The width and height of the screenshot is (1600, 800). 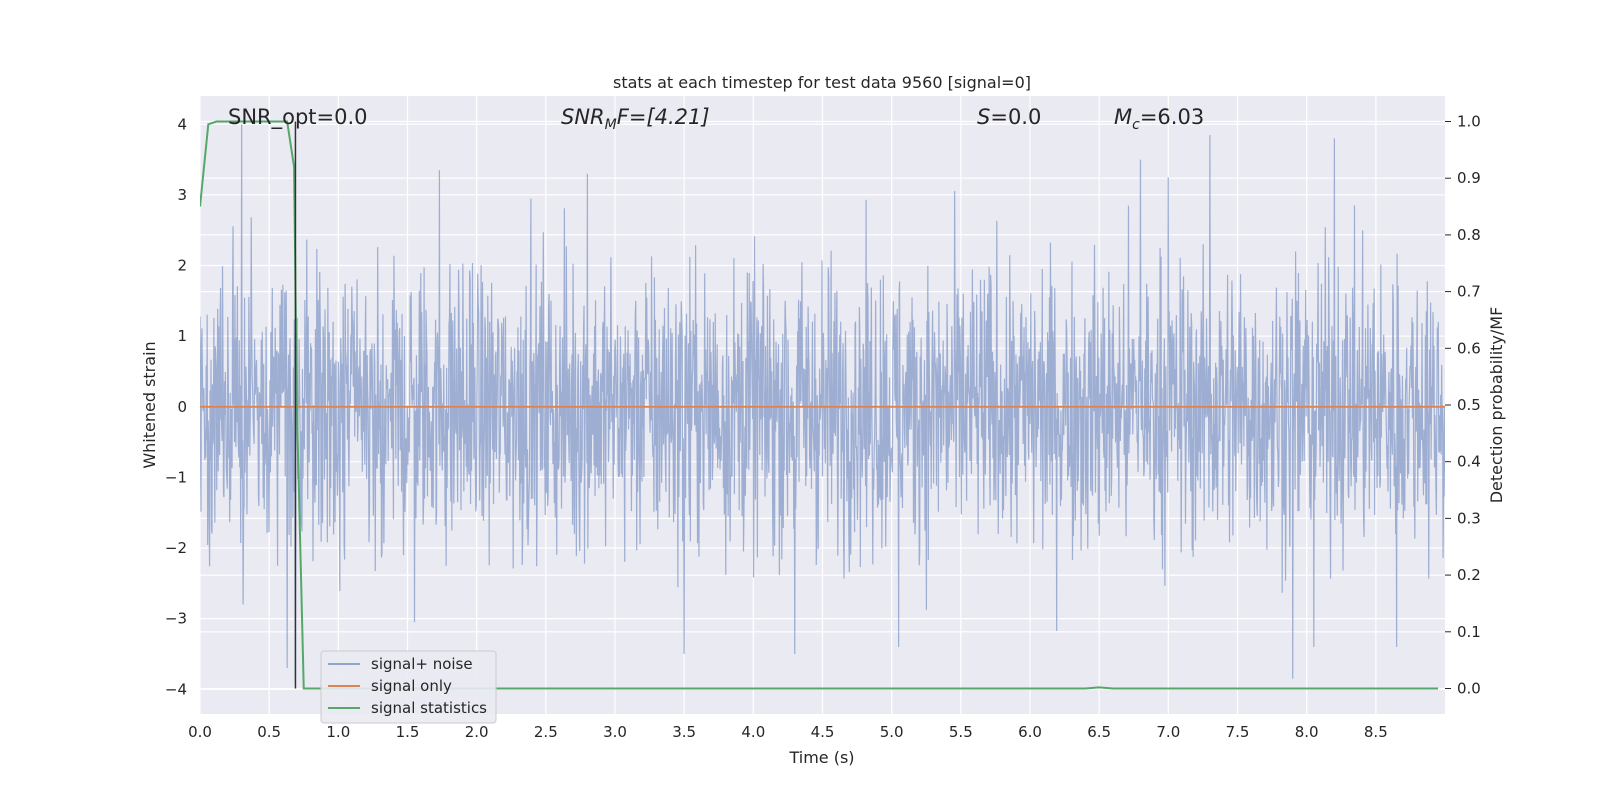 What do you see at coordinates (1009, 117) in the screenshot?
I see `annotation-s: S=0.0` at bounding box center [1009, 117].